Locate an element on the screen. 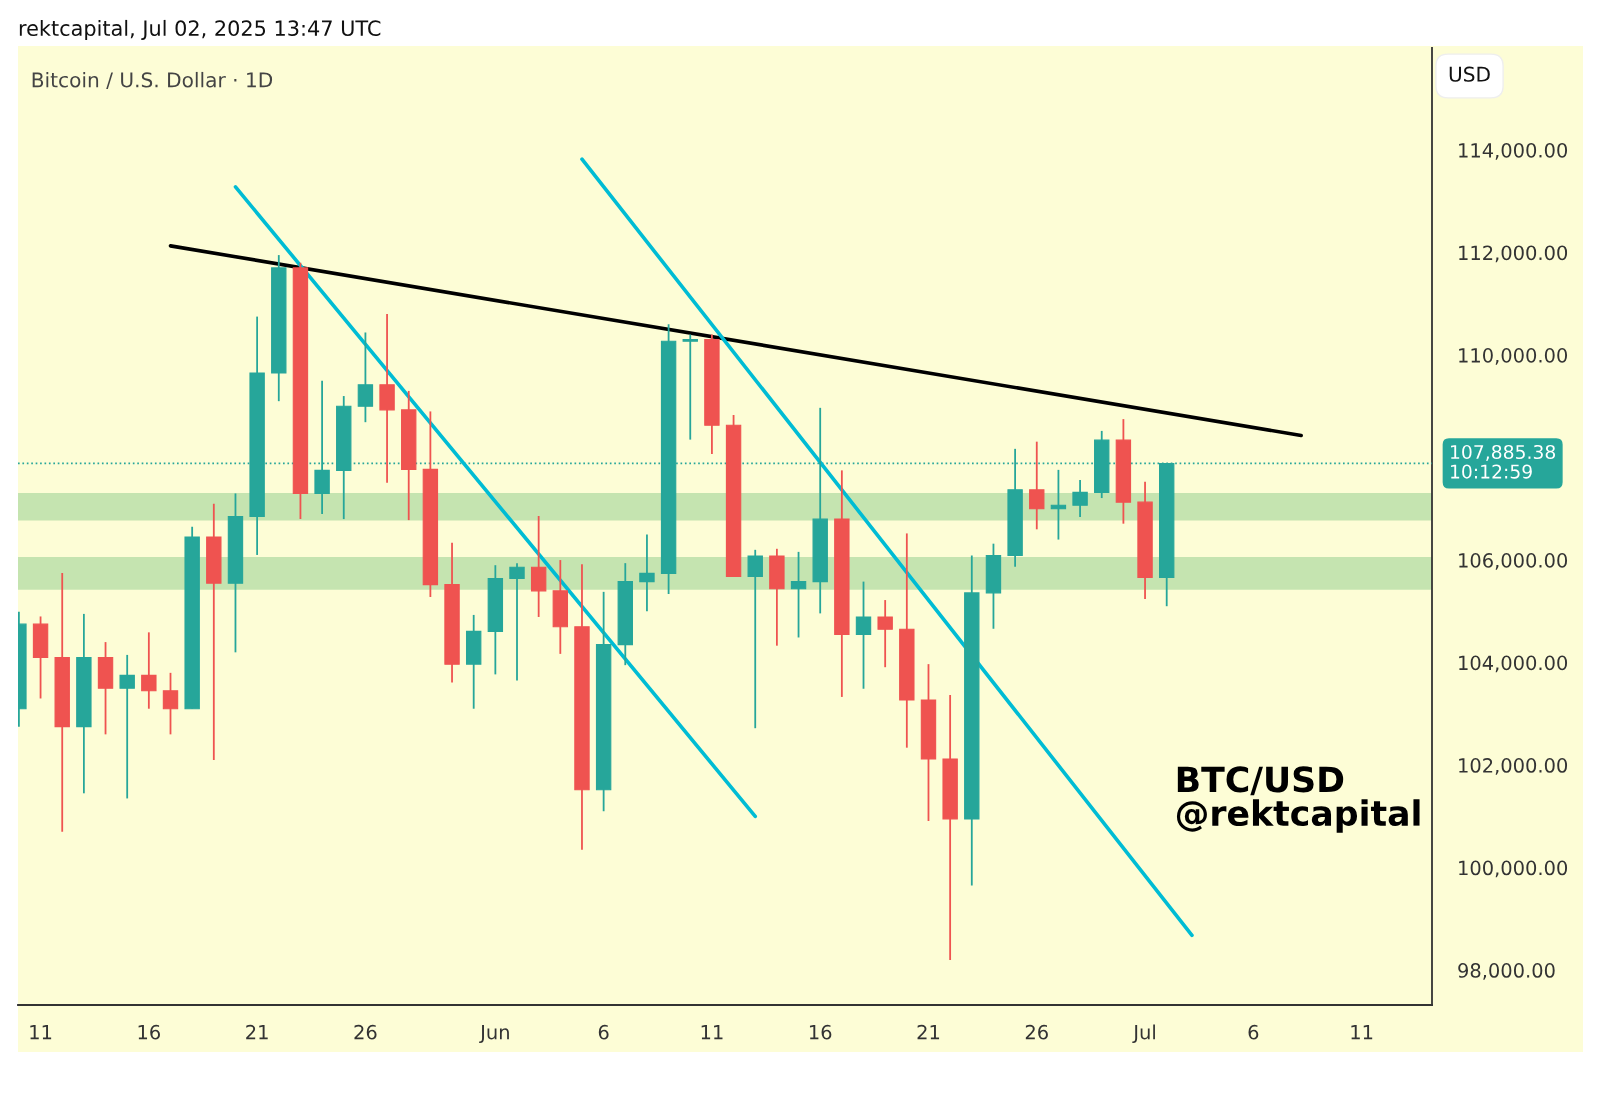  y-tick-label: 106,000.00 is located at coordinates (1513, 561).